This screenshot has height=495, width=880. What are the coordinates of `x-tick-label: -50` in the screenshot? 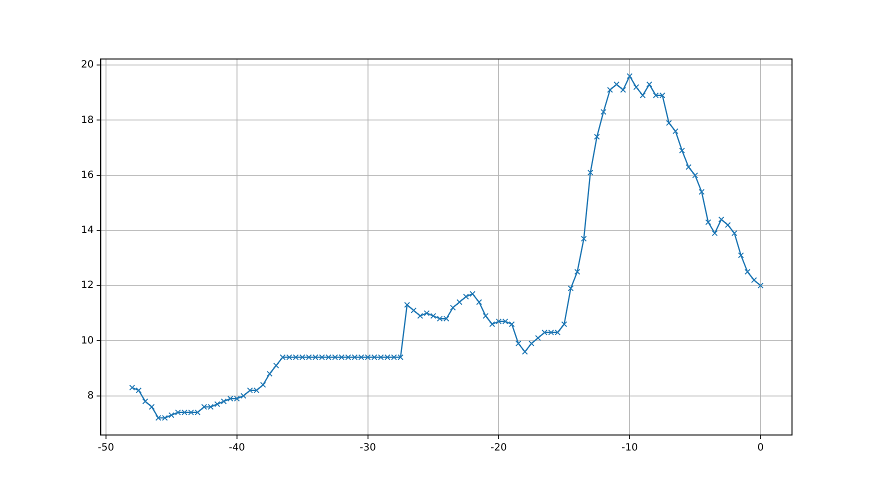 It's located at (106, 448).